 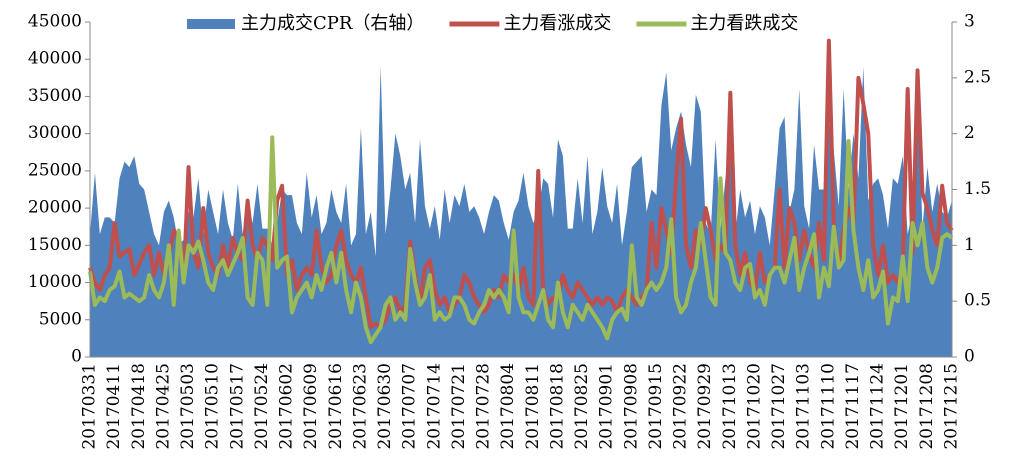 What do you see at coordinates (977, 189) in the screenshot?
I see `y2-tick-label: 1.5` at bounding box center [977, 189].